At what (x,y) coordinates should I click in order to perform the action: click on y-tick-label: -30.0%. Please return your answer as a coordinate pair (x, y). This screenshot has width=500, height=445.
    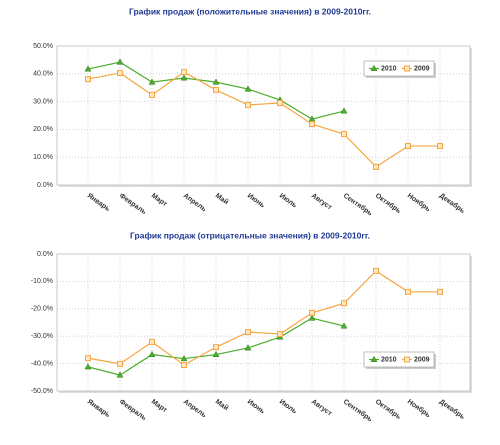
    Looking at the image, I should click on (42, 336).